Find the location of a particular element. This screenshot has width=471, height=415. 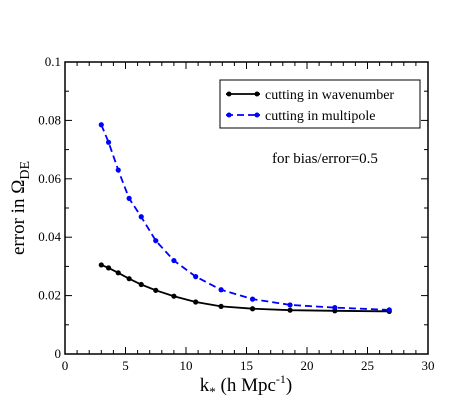

y-axis-label-main: error in Ω is located at coordinates (18, 217).